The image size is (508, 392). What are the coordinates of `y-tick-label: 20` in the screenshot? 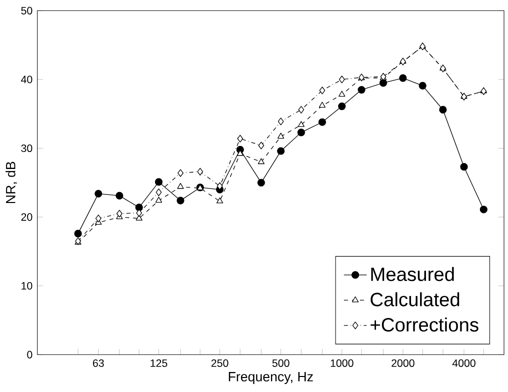 It's located at (26, 217).